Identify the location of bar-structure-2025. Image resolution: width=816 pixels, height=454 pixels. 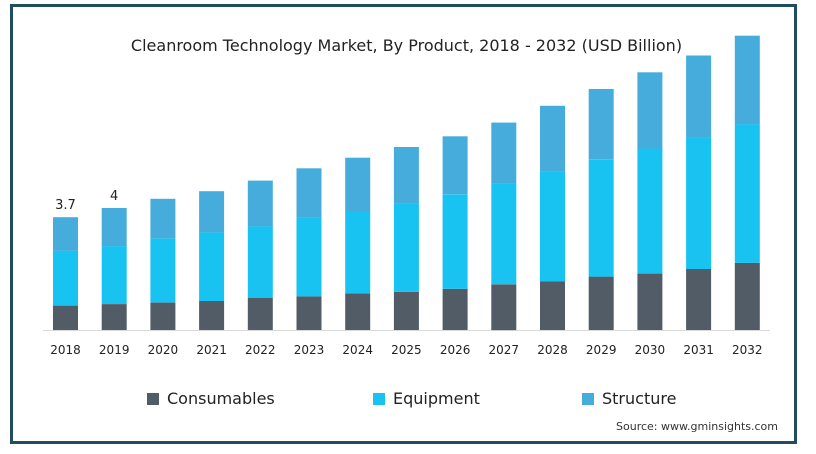
(406, 175).